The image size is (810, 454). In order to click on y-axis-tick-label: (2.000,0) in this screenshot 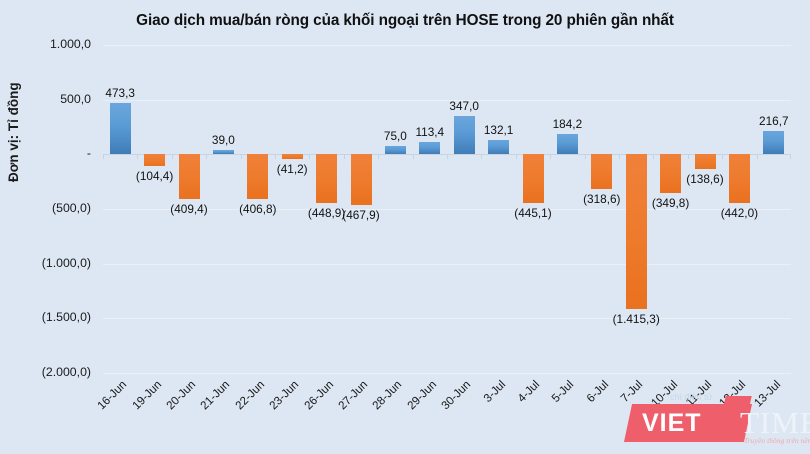, I will do `click(66, 372)`.